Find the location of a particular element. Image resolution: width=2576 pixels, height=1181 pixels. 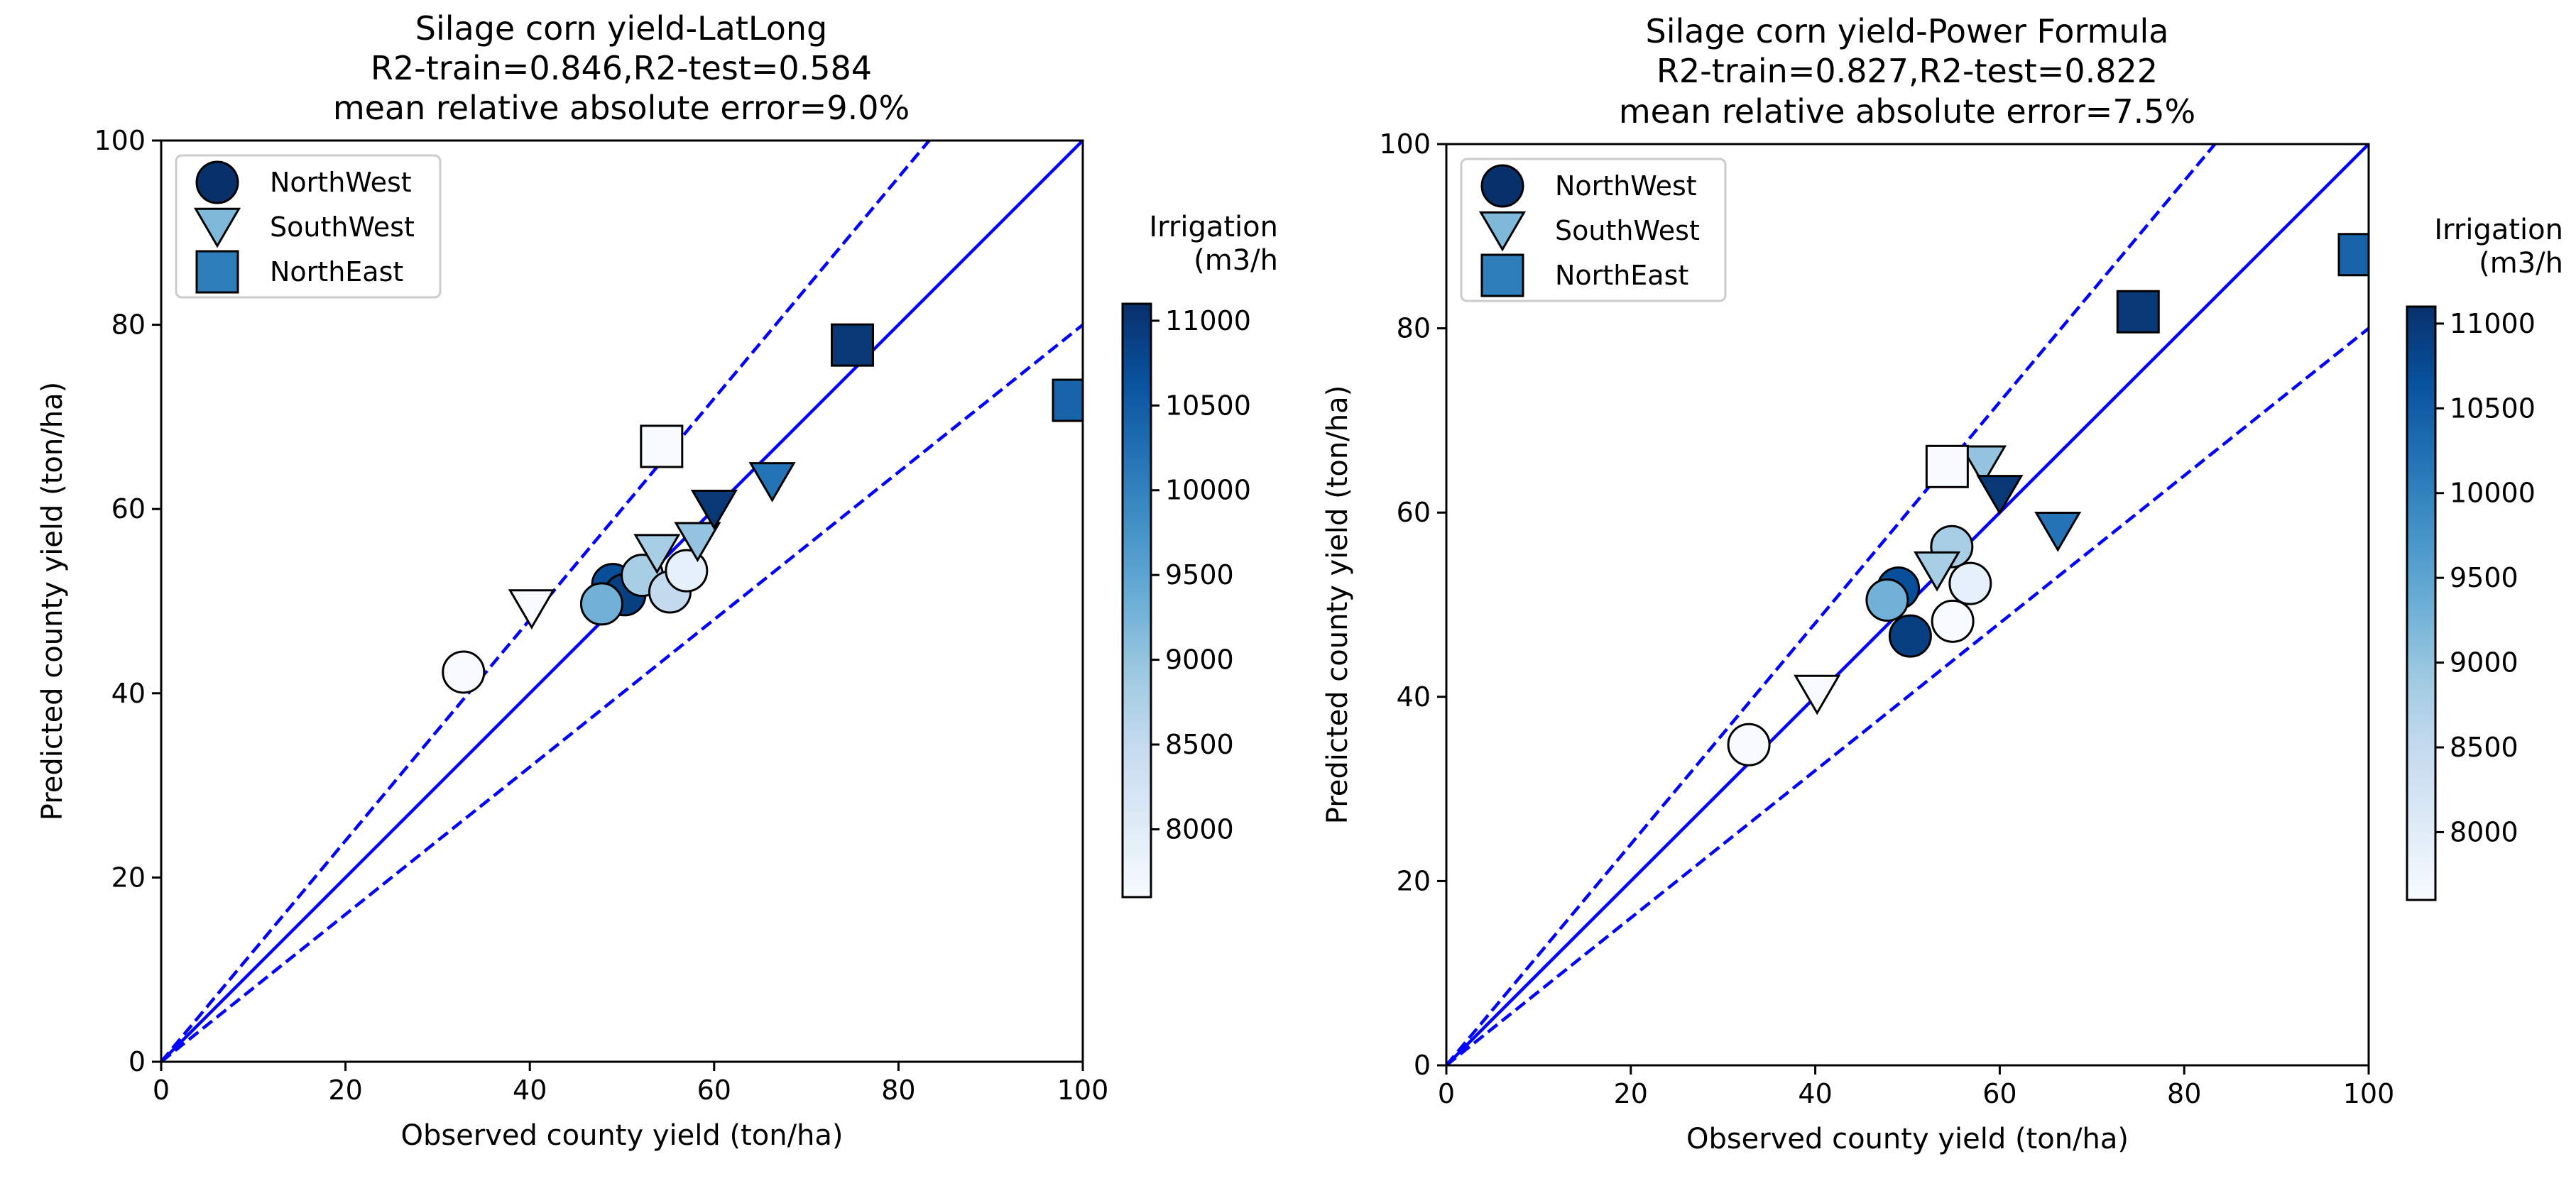

colorbar-label: Irrigation is located at coordinates (1213, 227).